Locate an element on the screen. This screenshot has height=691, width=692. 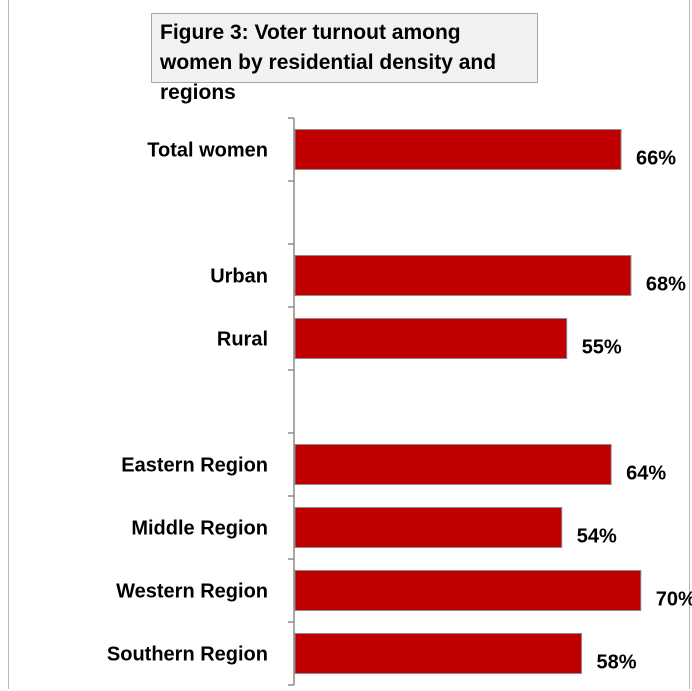
category-label: Total women is located at coordinates (207, 151).